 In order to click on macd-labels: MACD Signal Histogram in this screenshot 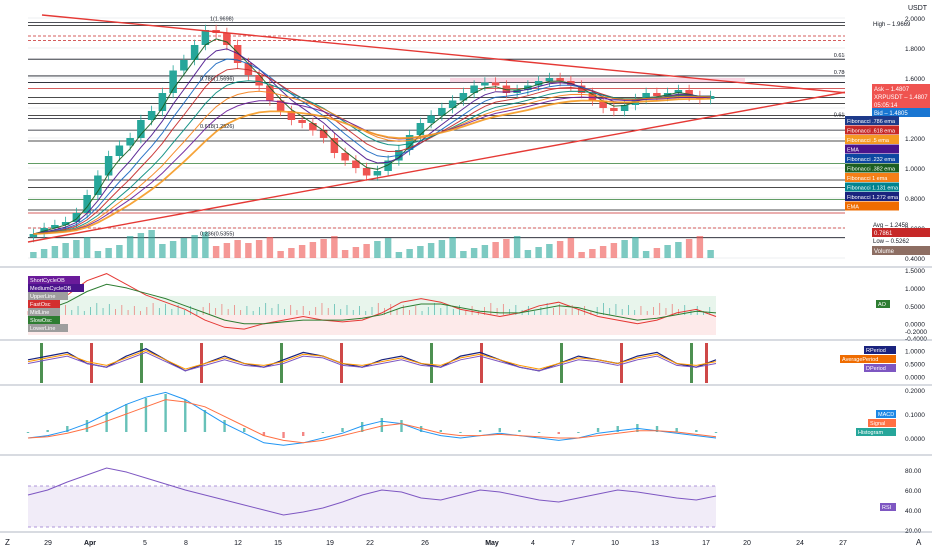, I will do `click(876, 423)`.